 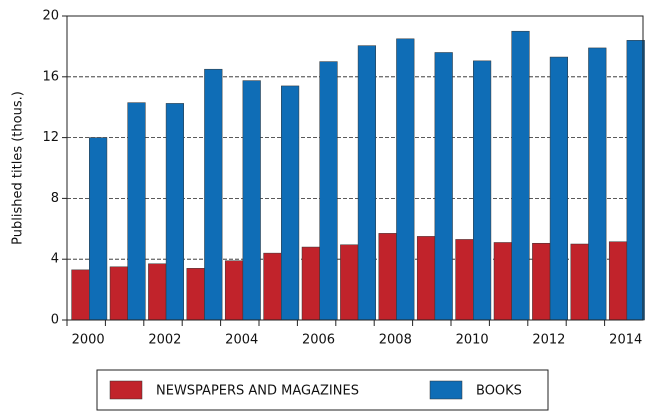 What do you see at coordinates (318, 340) in the screenshot?
I see `x-tick-label: 2006` at bounding box center [318, 340].